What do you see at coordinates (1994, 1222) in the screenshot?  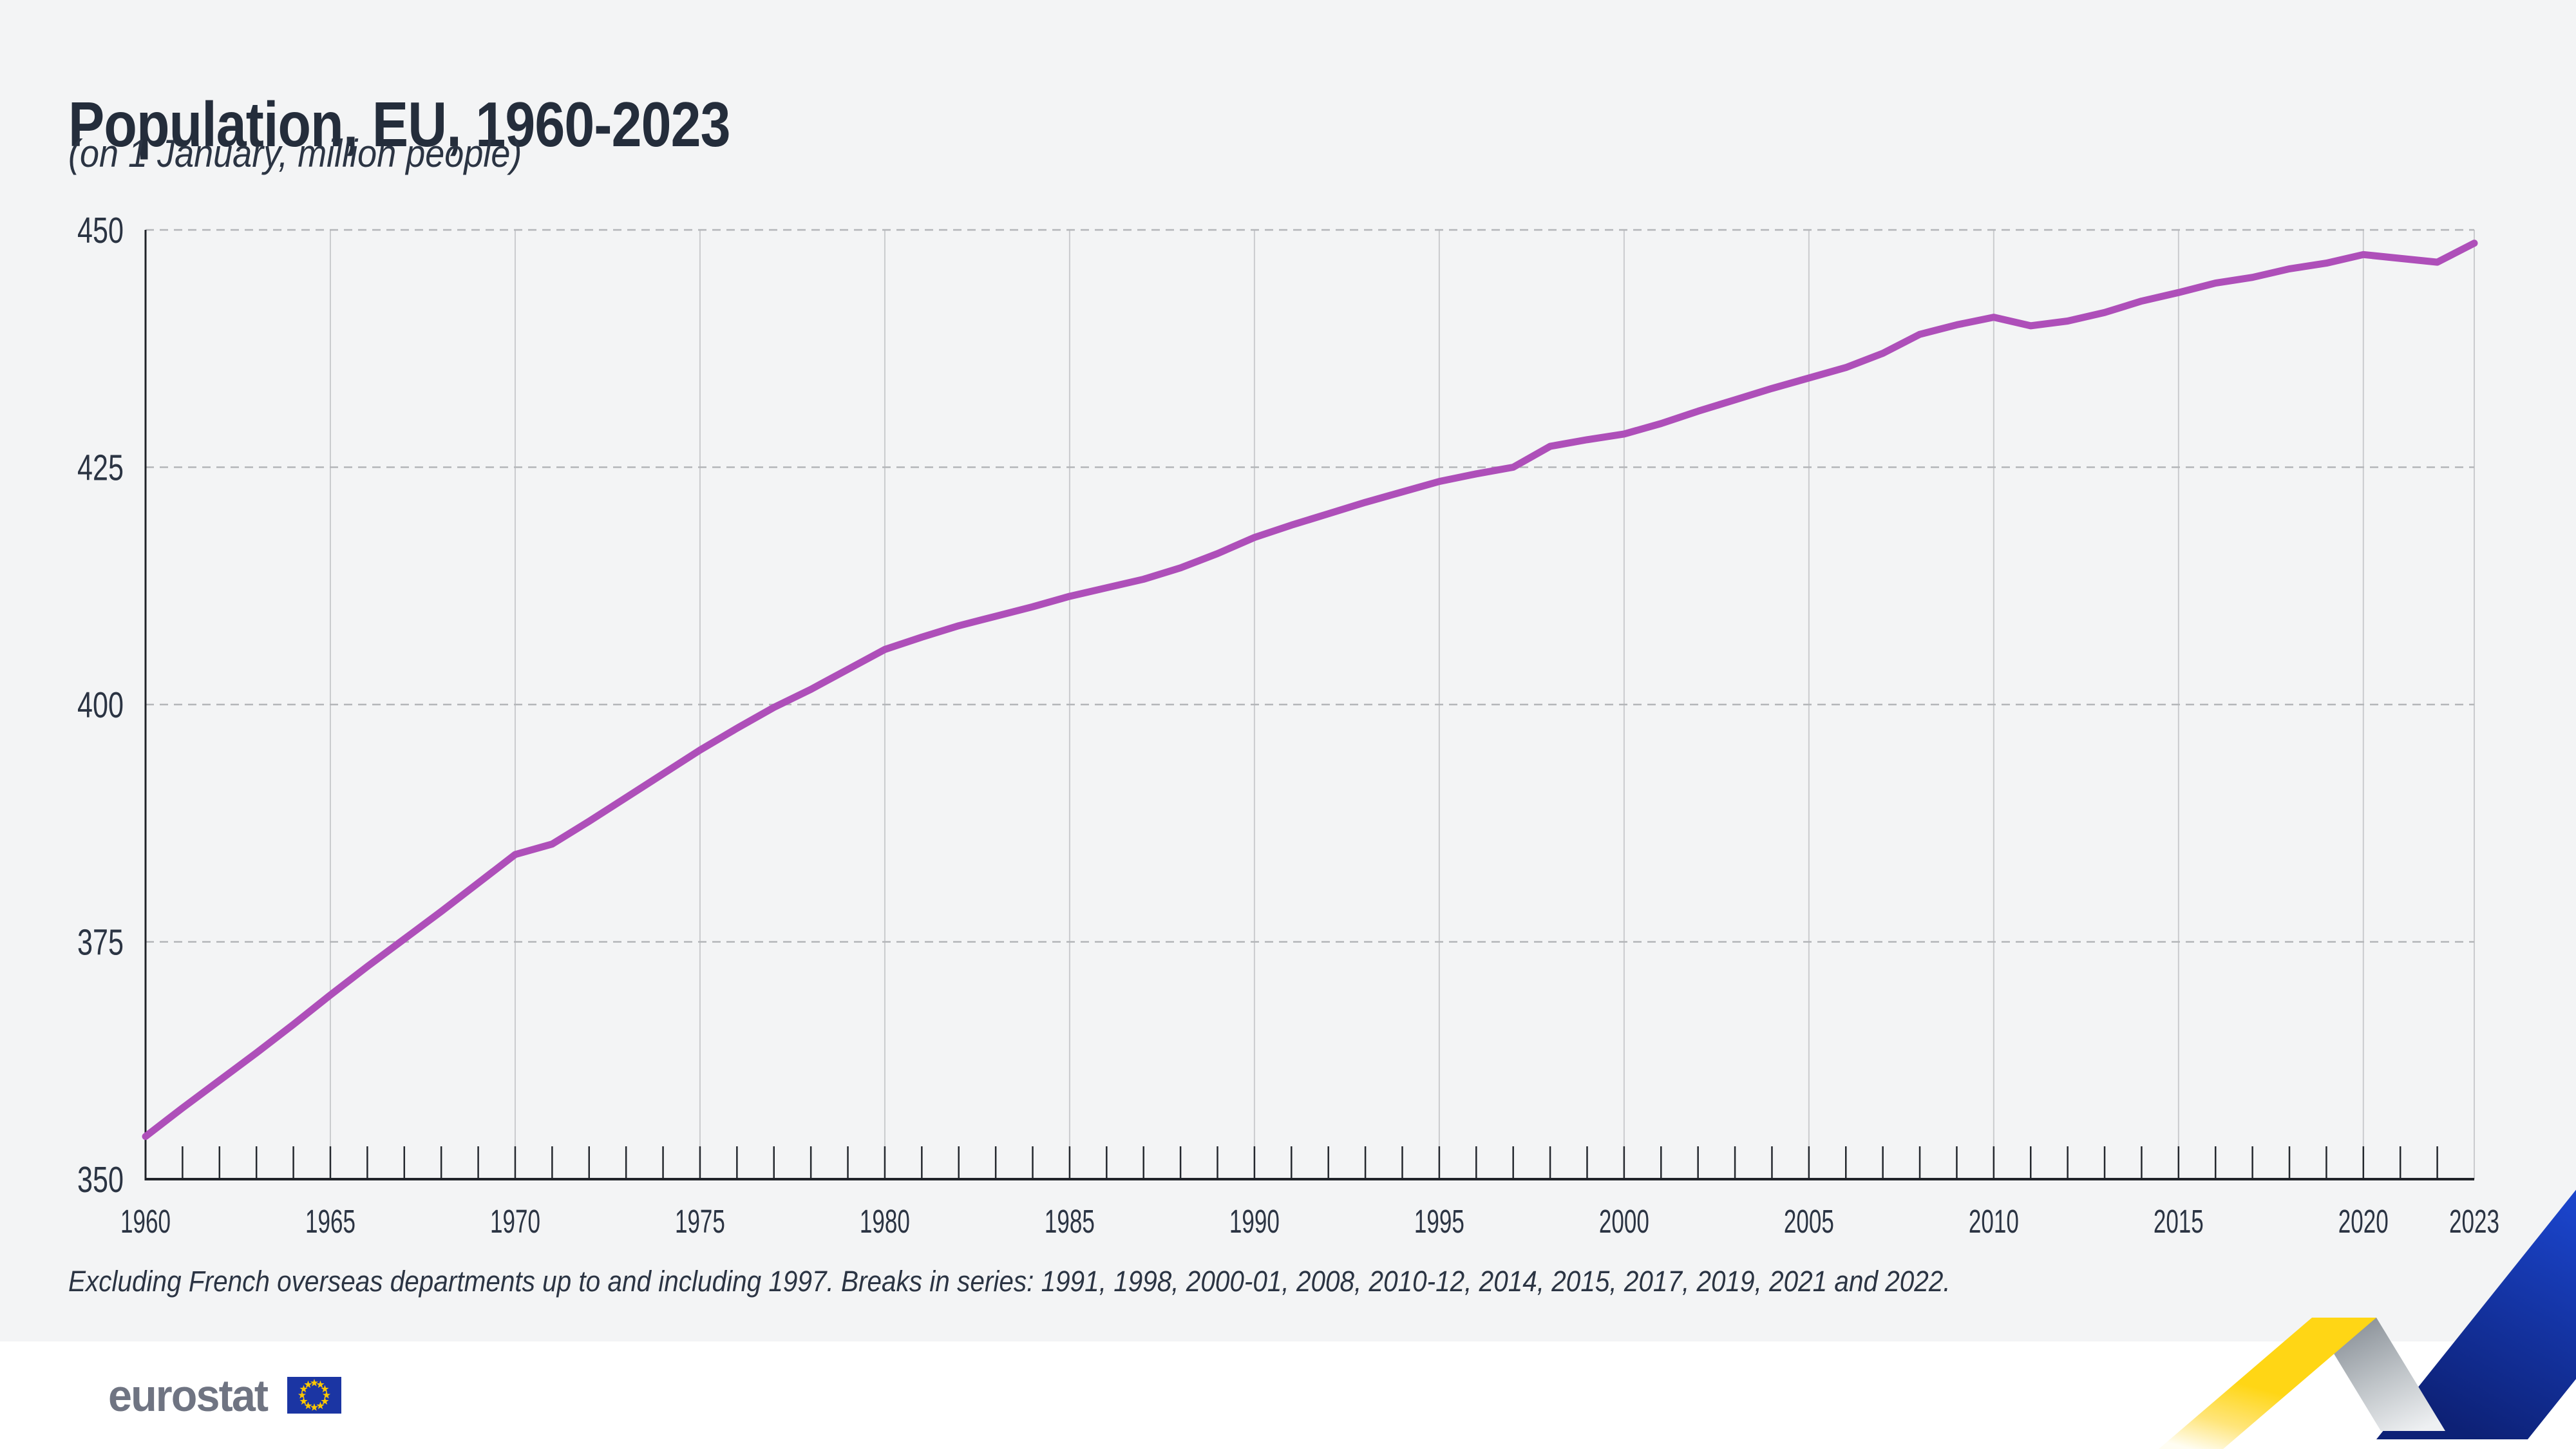 I see `x-tick-label: 2010` at bounding box center [1994, 1222].